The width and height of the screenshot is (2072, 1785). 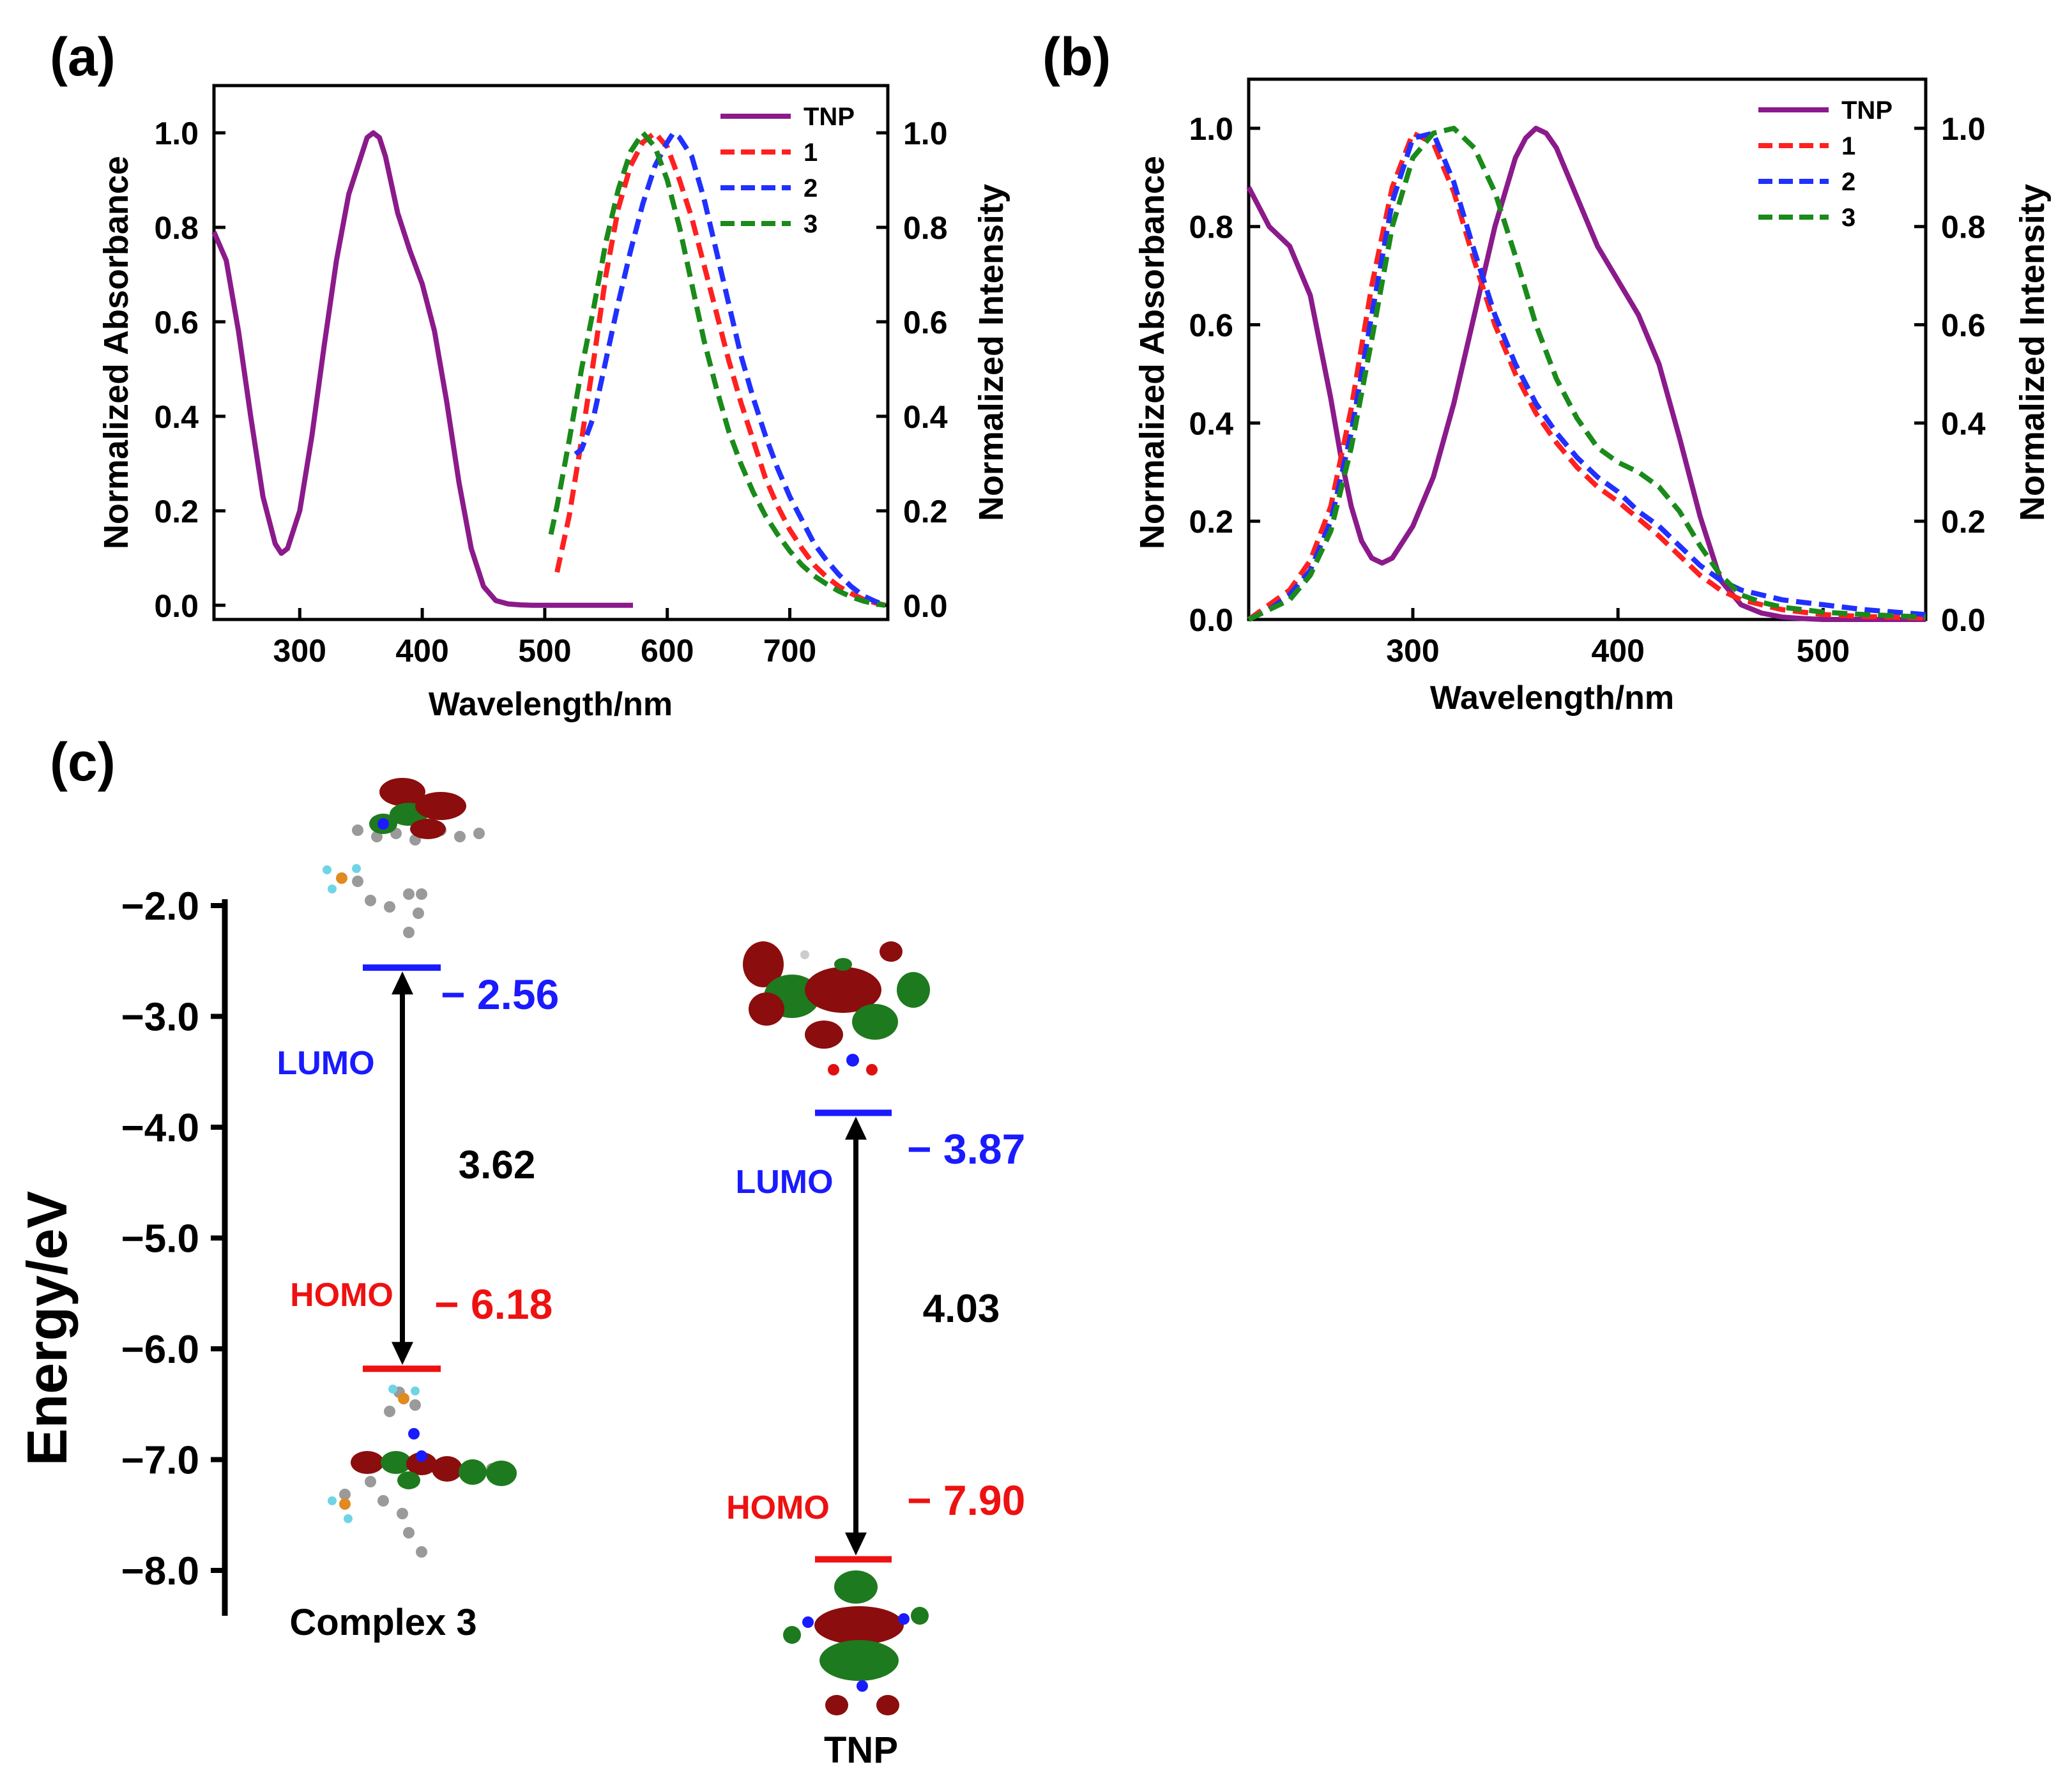 I want to click on tnp-lumo-label: LUMO, so click(x=784, y=1182).